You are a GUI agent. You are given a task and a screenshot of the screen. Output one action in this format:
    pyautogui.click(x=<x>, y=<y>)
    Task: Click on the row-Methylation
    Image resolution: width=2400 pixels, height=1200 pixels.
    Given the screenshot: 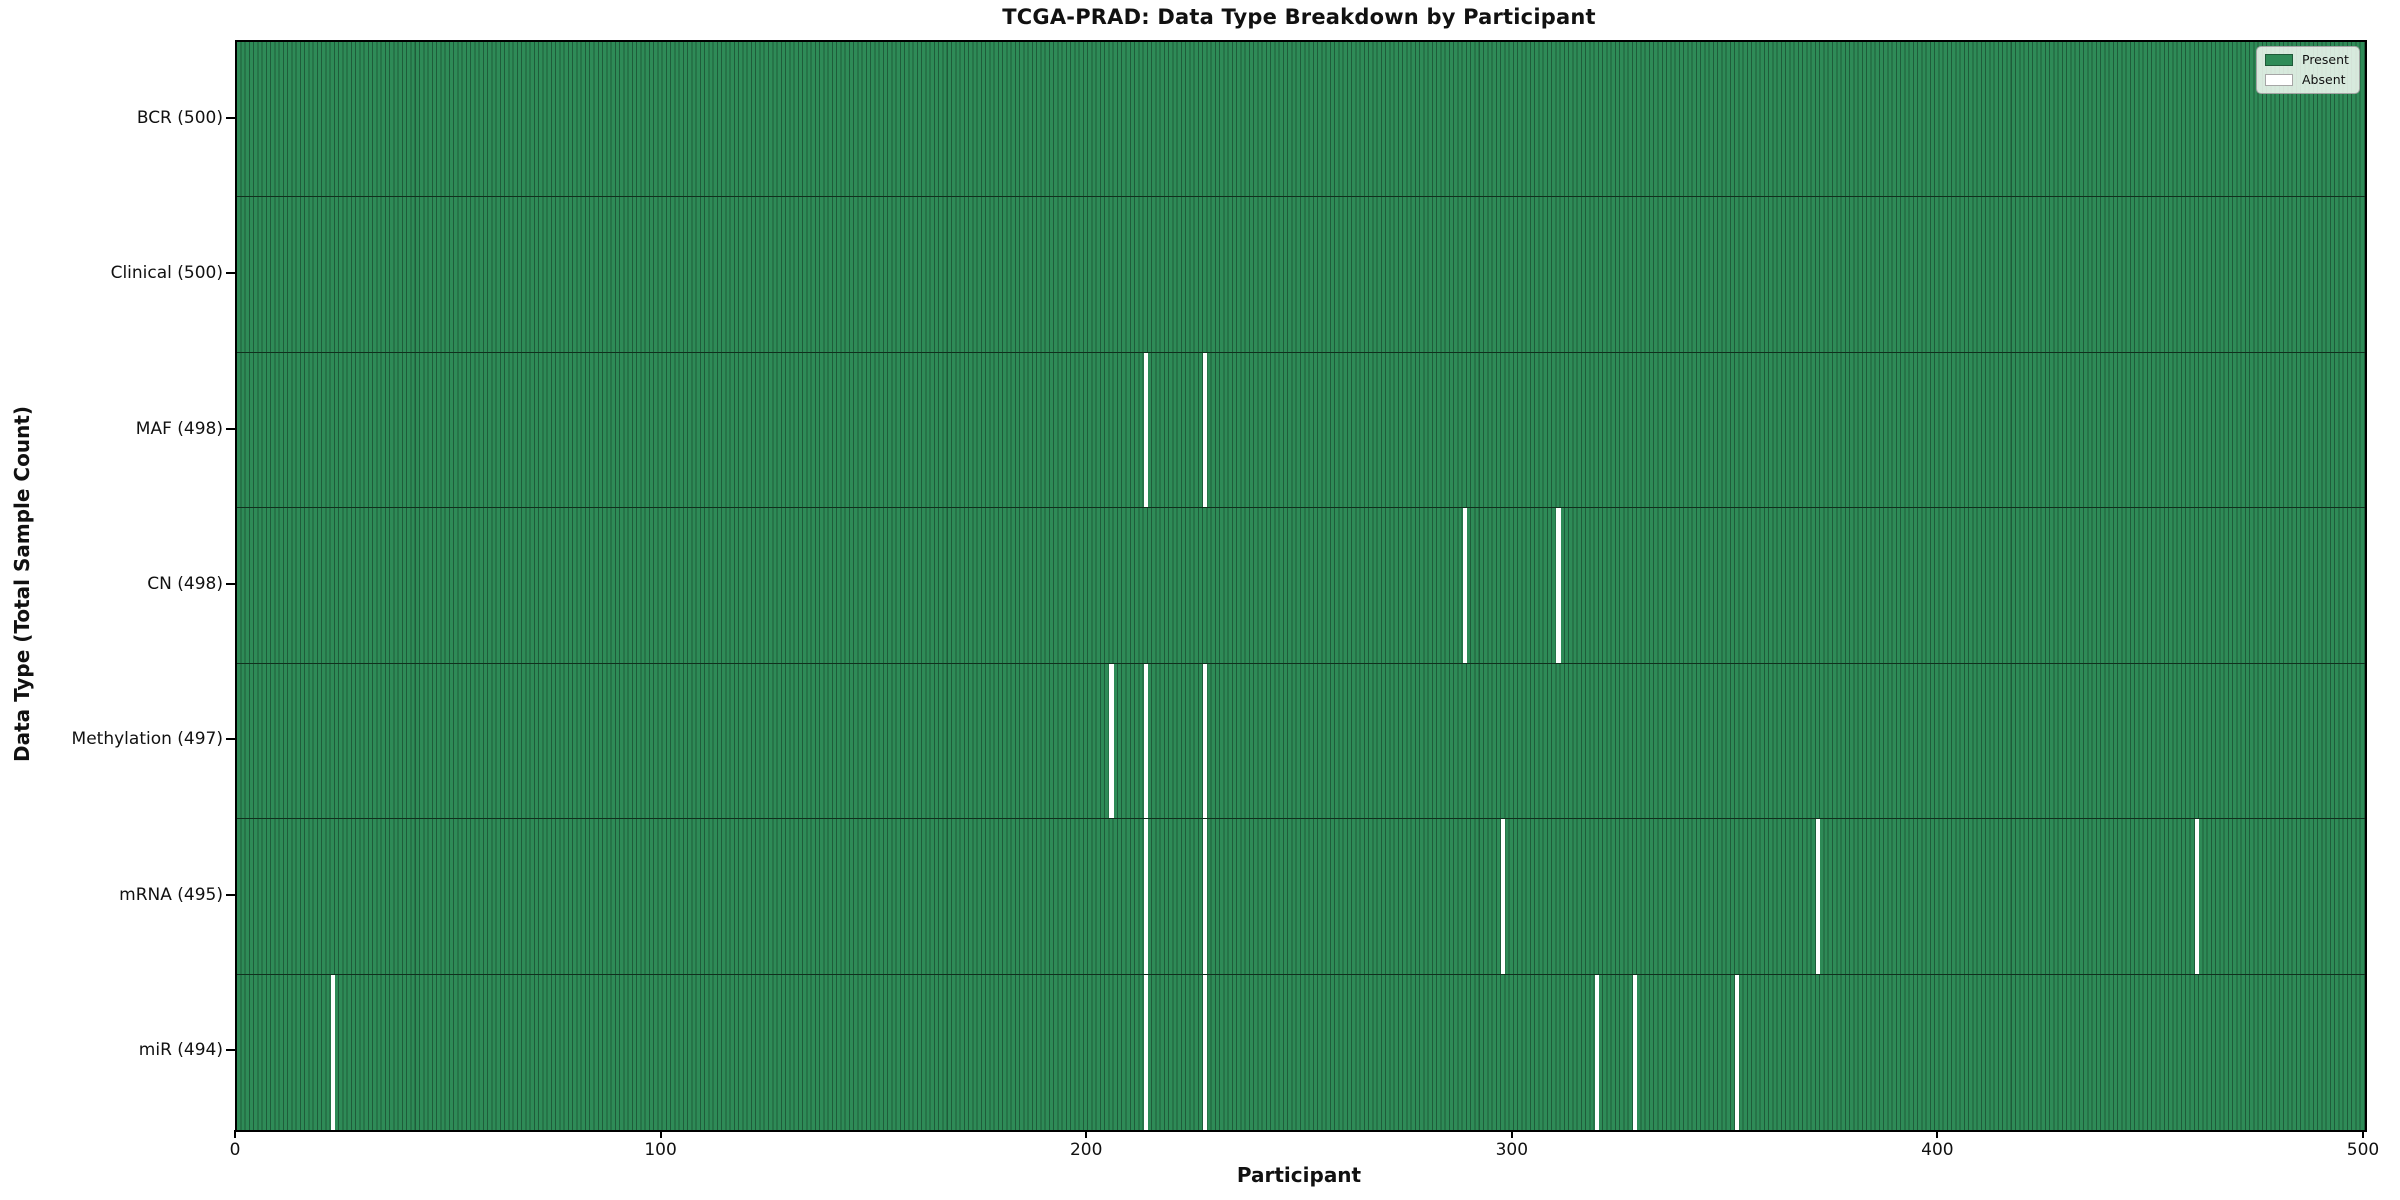 What is the action you would take?
    pyautogui.click(x=1301, y=741)
    